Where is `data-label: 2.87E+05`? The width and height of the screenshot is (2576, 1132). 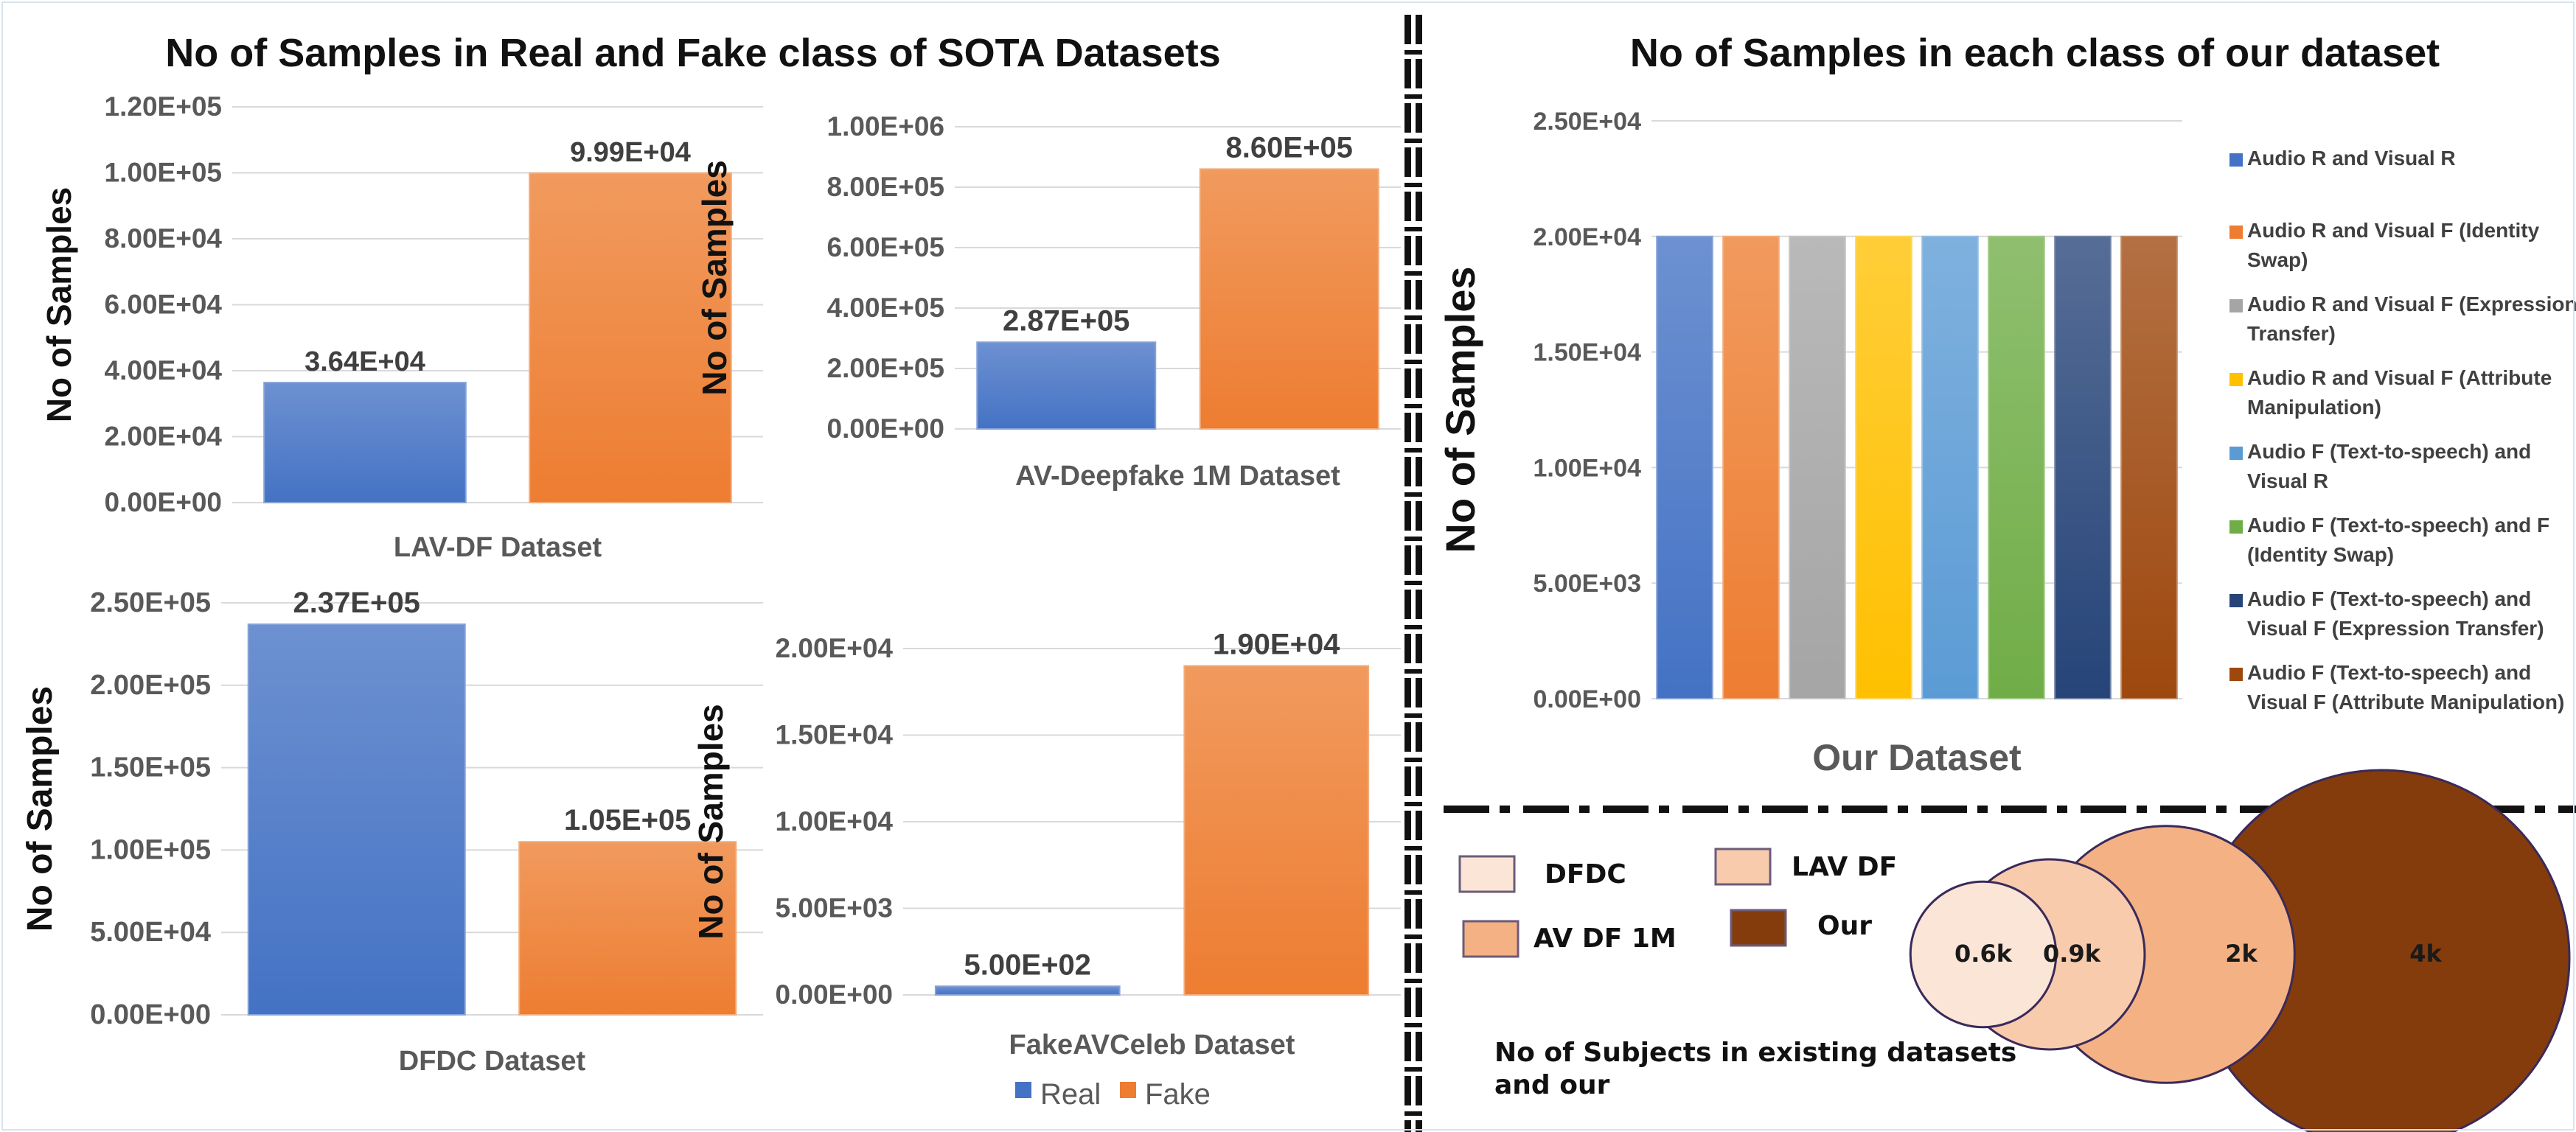
data-label: 2.87E+05 is located at coordinates (1066, 320).